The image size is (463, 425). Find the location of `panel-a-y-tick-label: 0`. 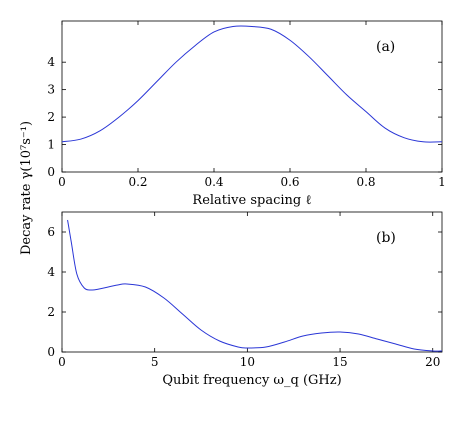

panel-a-y-tick-label: 0 is located at coordinates (51, 172).